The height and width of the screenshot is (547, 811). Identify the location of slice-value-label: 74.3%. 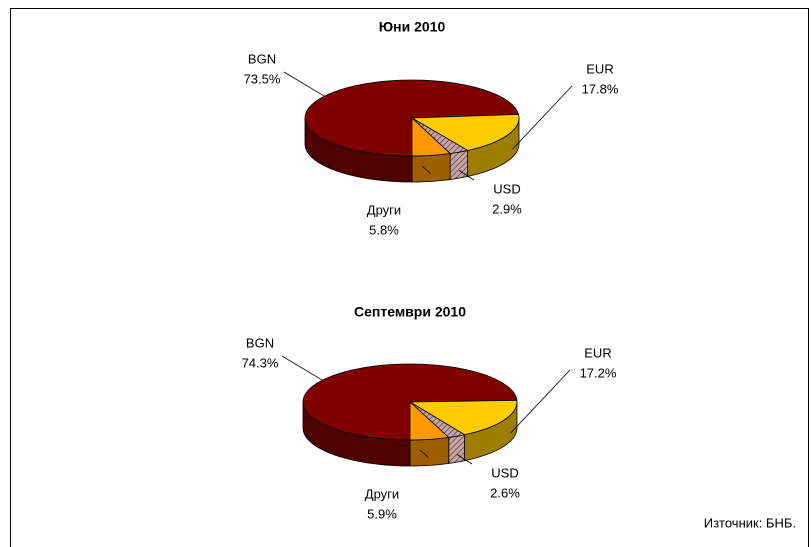
(260, 362).